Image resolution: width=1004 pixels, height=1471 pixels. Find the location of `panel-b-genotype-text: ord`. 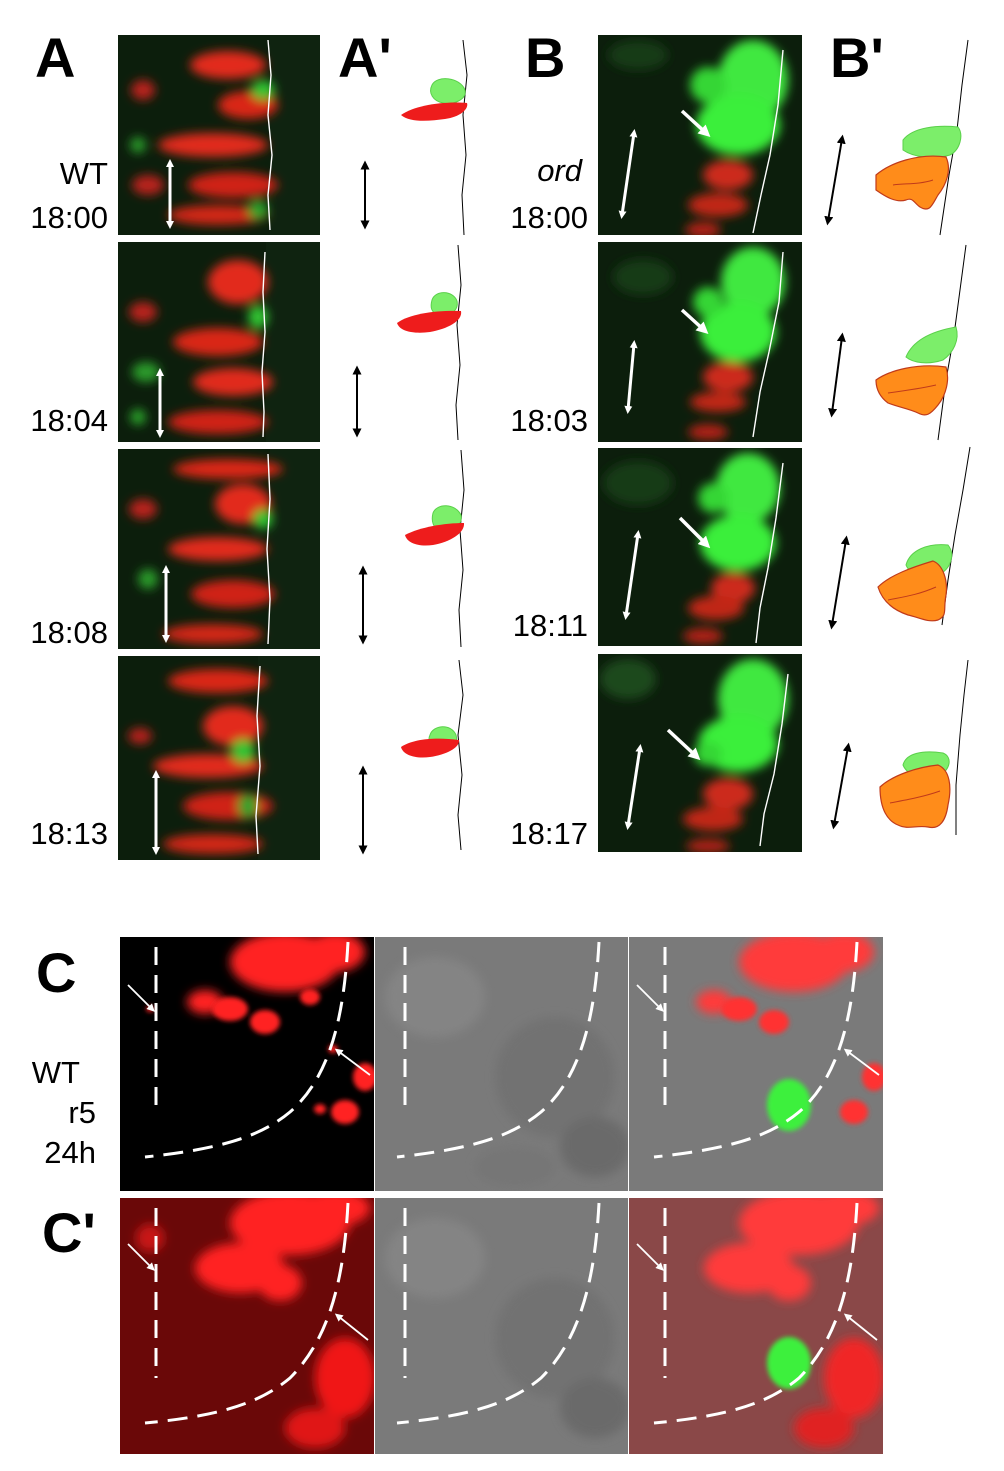

panel-b-genotype-text: ord is located at coordinates (559, 170).